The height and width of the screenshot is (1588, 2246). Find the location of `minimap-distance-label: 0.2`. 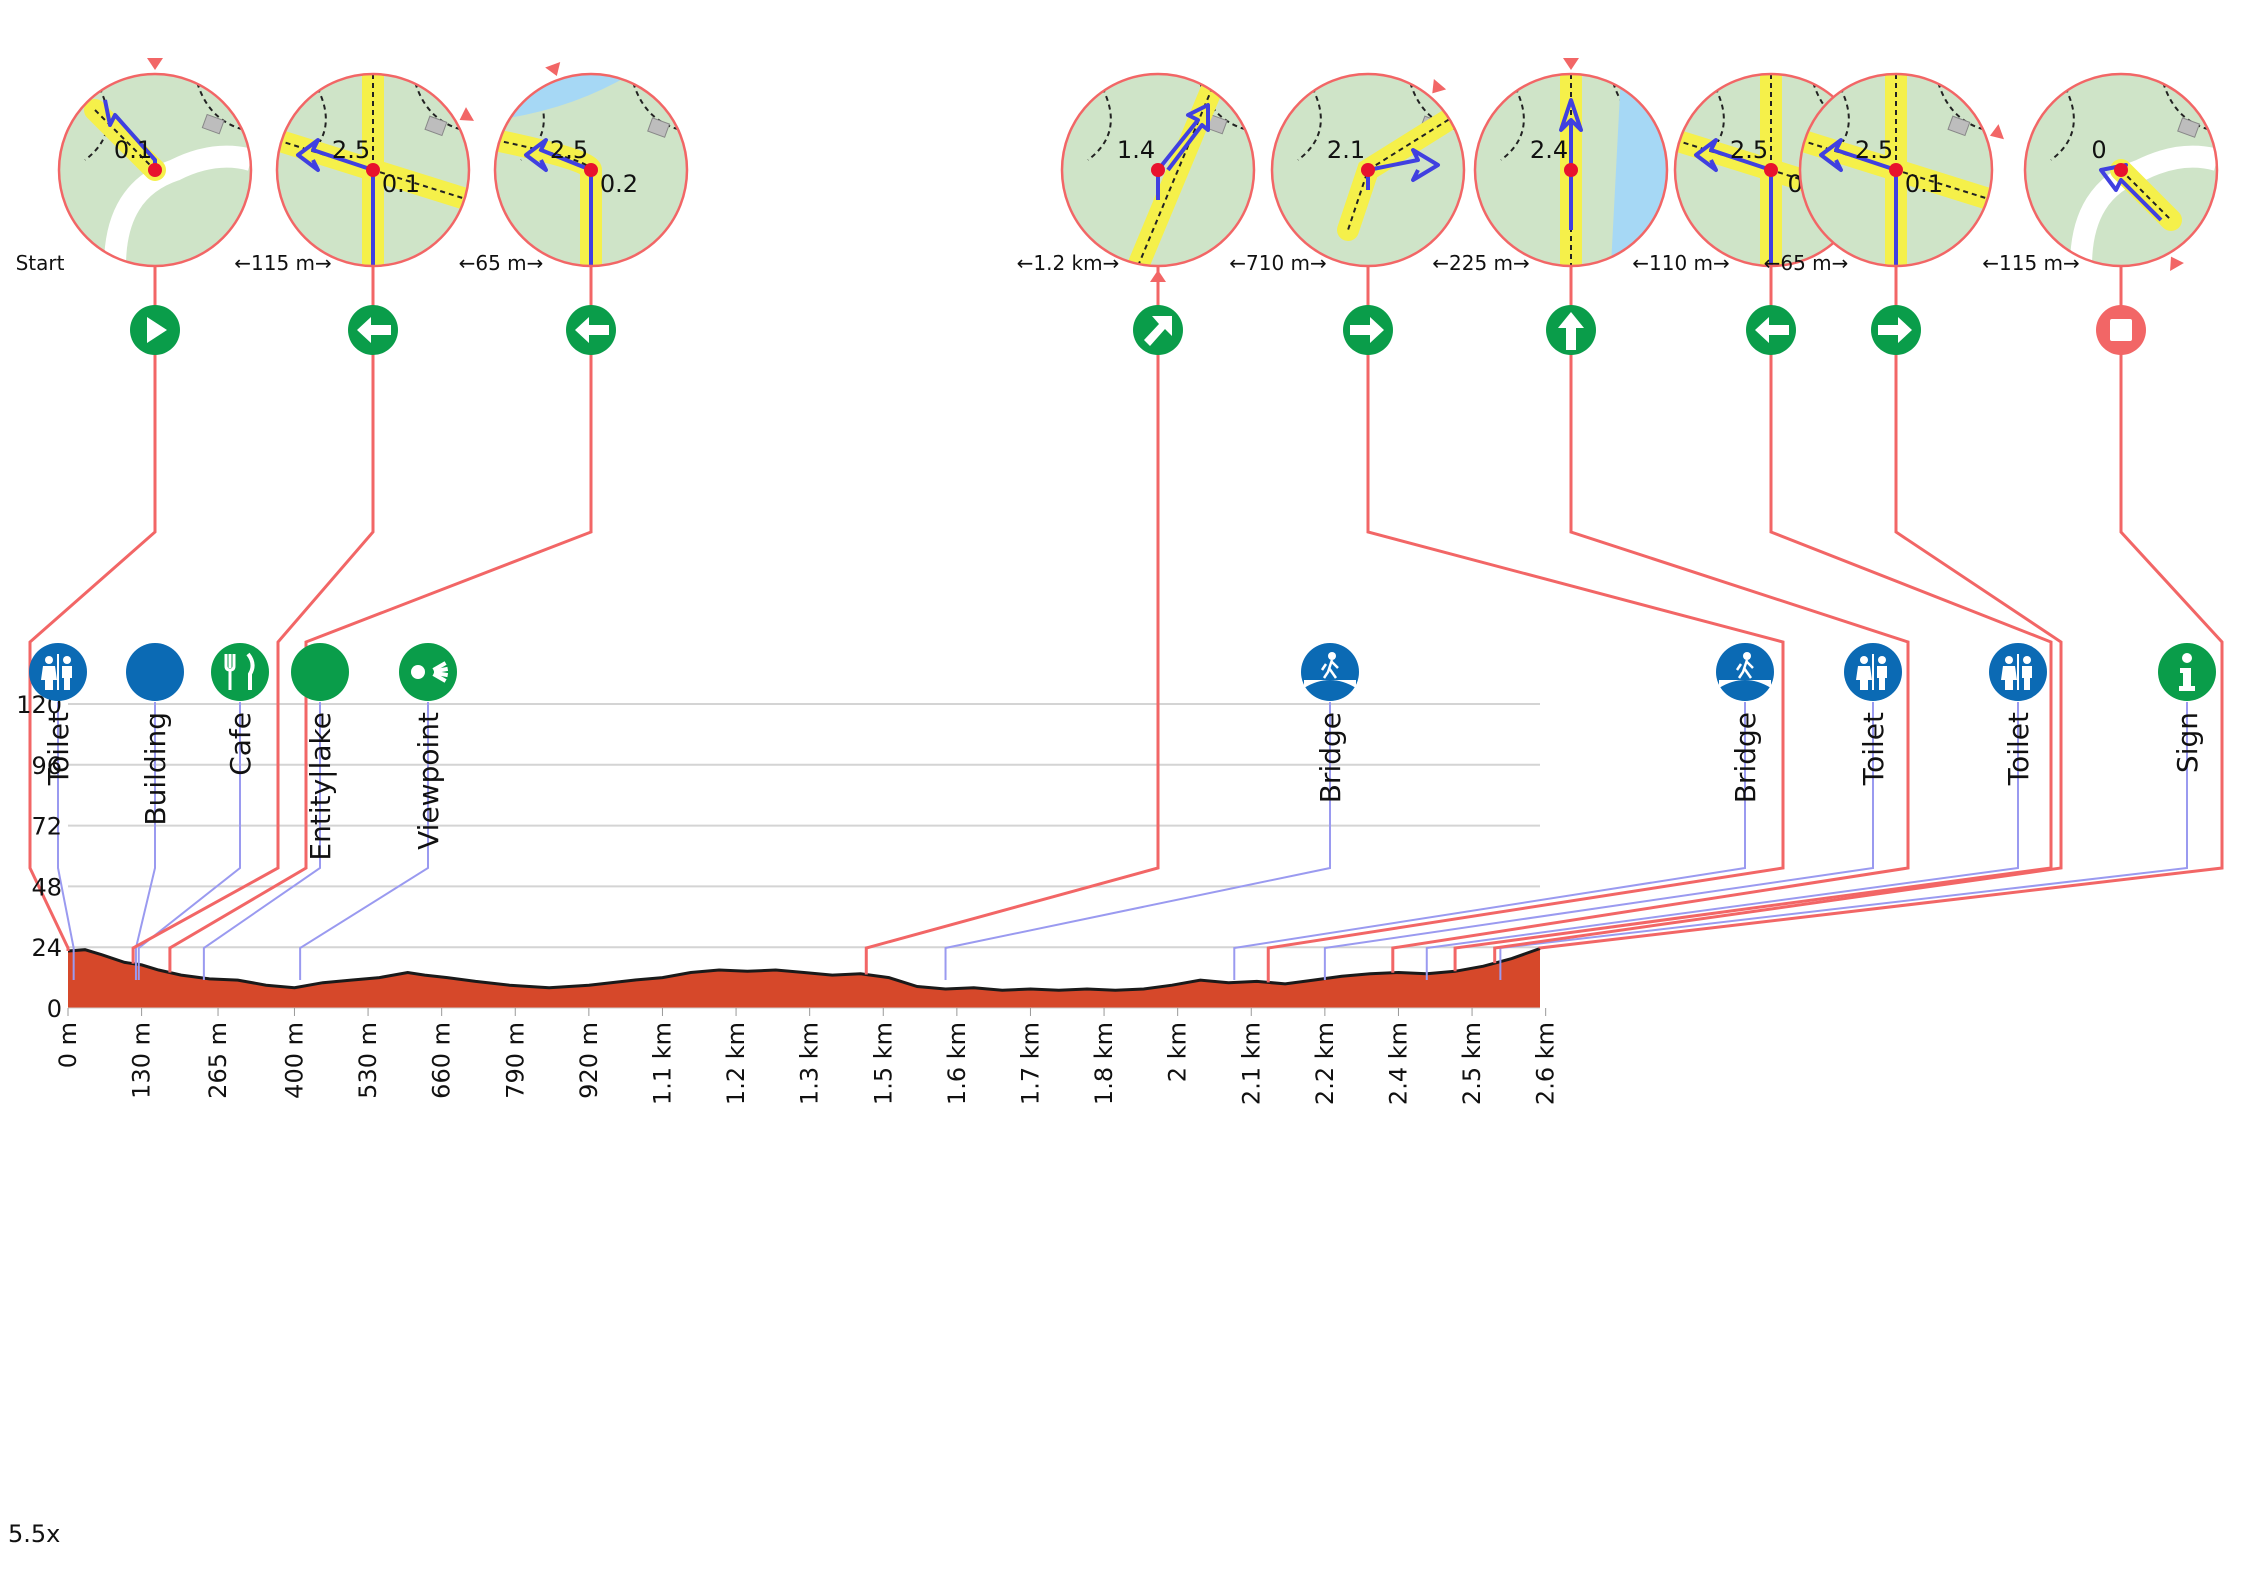

minimap-distance-label: 0.2 is located at coordinates (619, 184).